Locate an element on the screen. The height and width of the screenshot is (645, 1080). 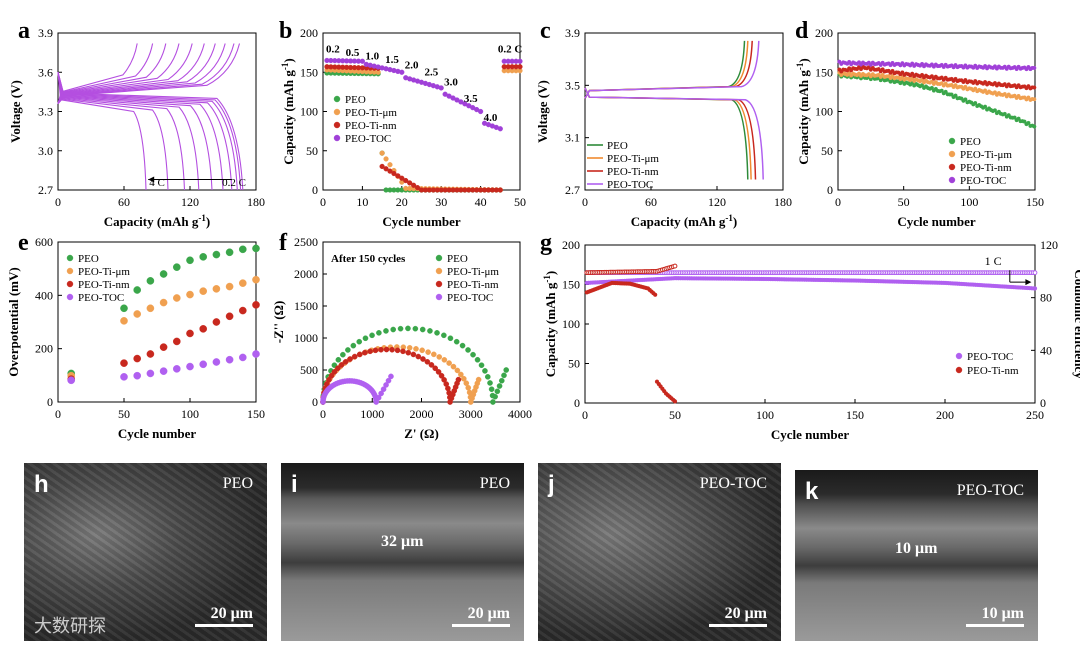
legend-label: PEO is located at coordinates (617, 146).